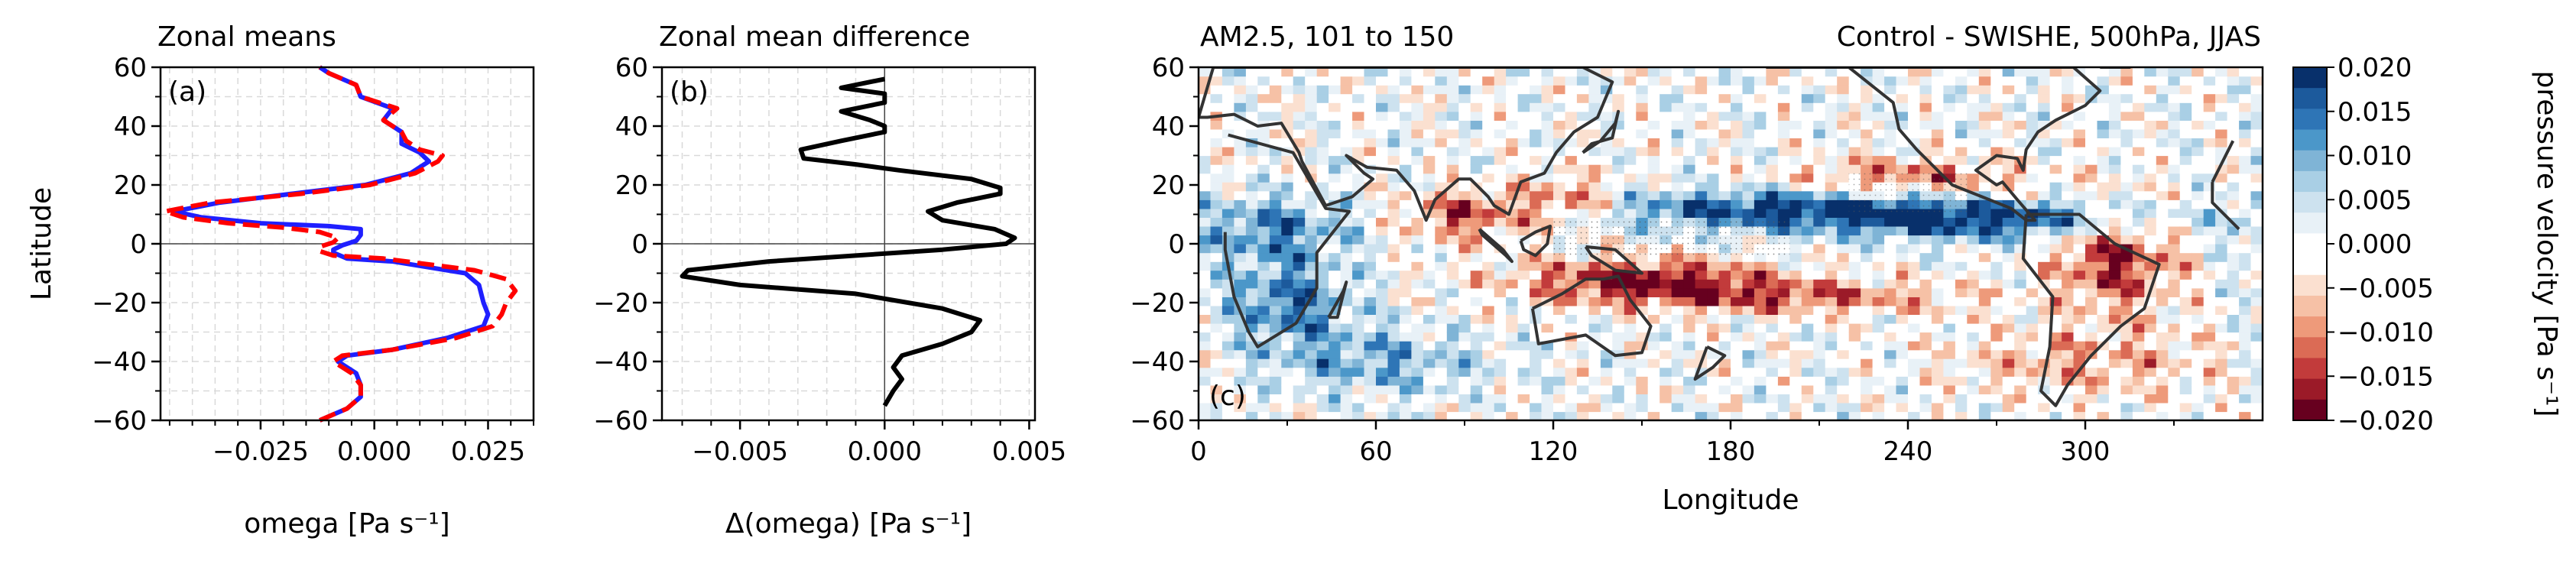 This screenshot has height=564, width=2576. Describe the element at coordinates (2085, 451) in the screenshot. I see `c-xtick-label: 300` at that location.